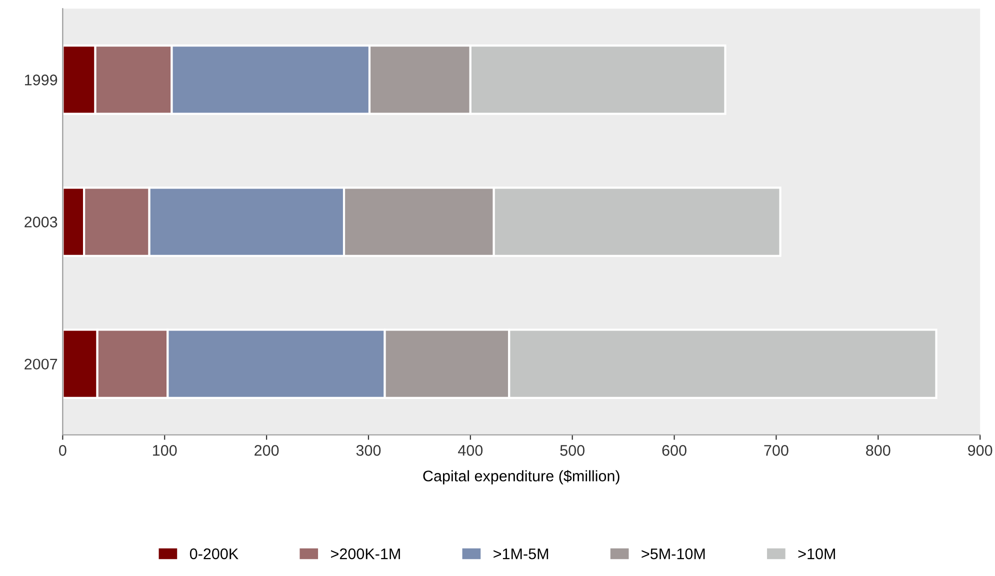 The image size is (995, 576). Describe the element at coordinates (776, 450) in the screenshot. I see `x-tick-label: 700` at that location.